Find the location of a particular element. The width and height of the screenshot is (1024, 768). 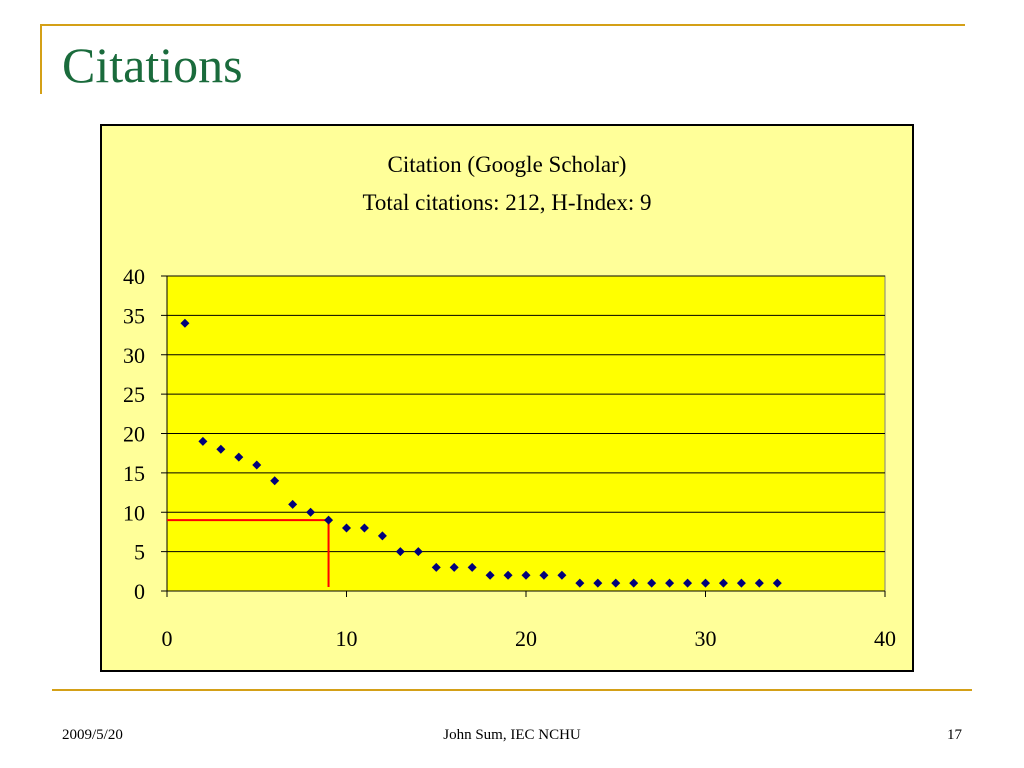

footer-author: John Sum, IEC NCHU is located at coordinates (512, 735).